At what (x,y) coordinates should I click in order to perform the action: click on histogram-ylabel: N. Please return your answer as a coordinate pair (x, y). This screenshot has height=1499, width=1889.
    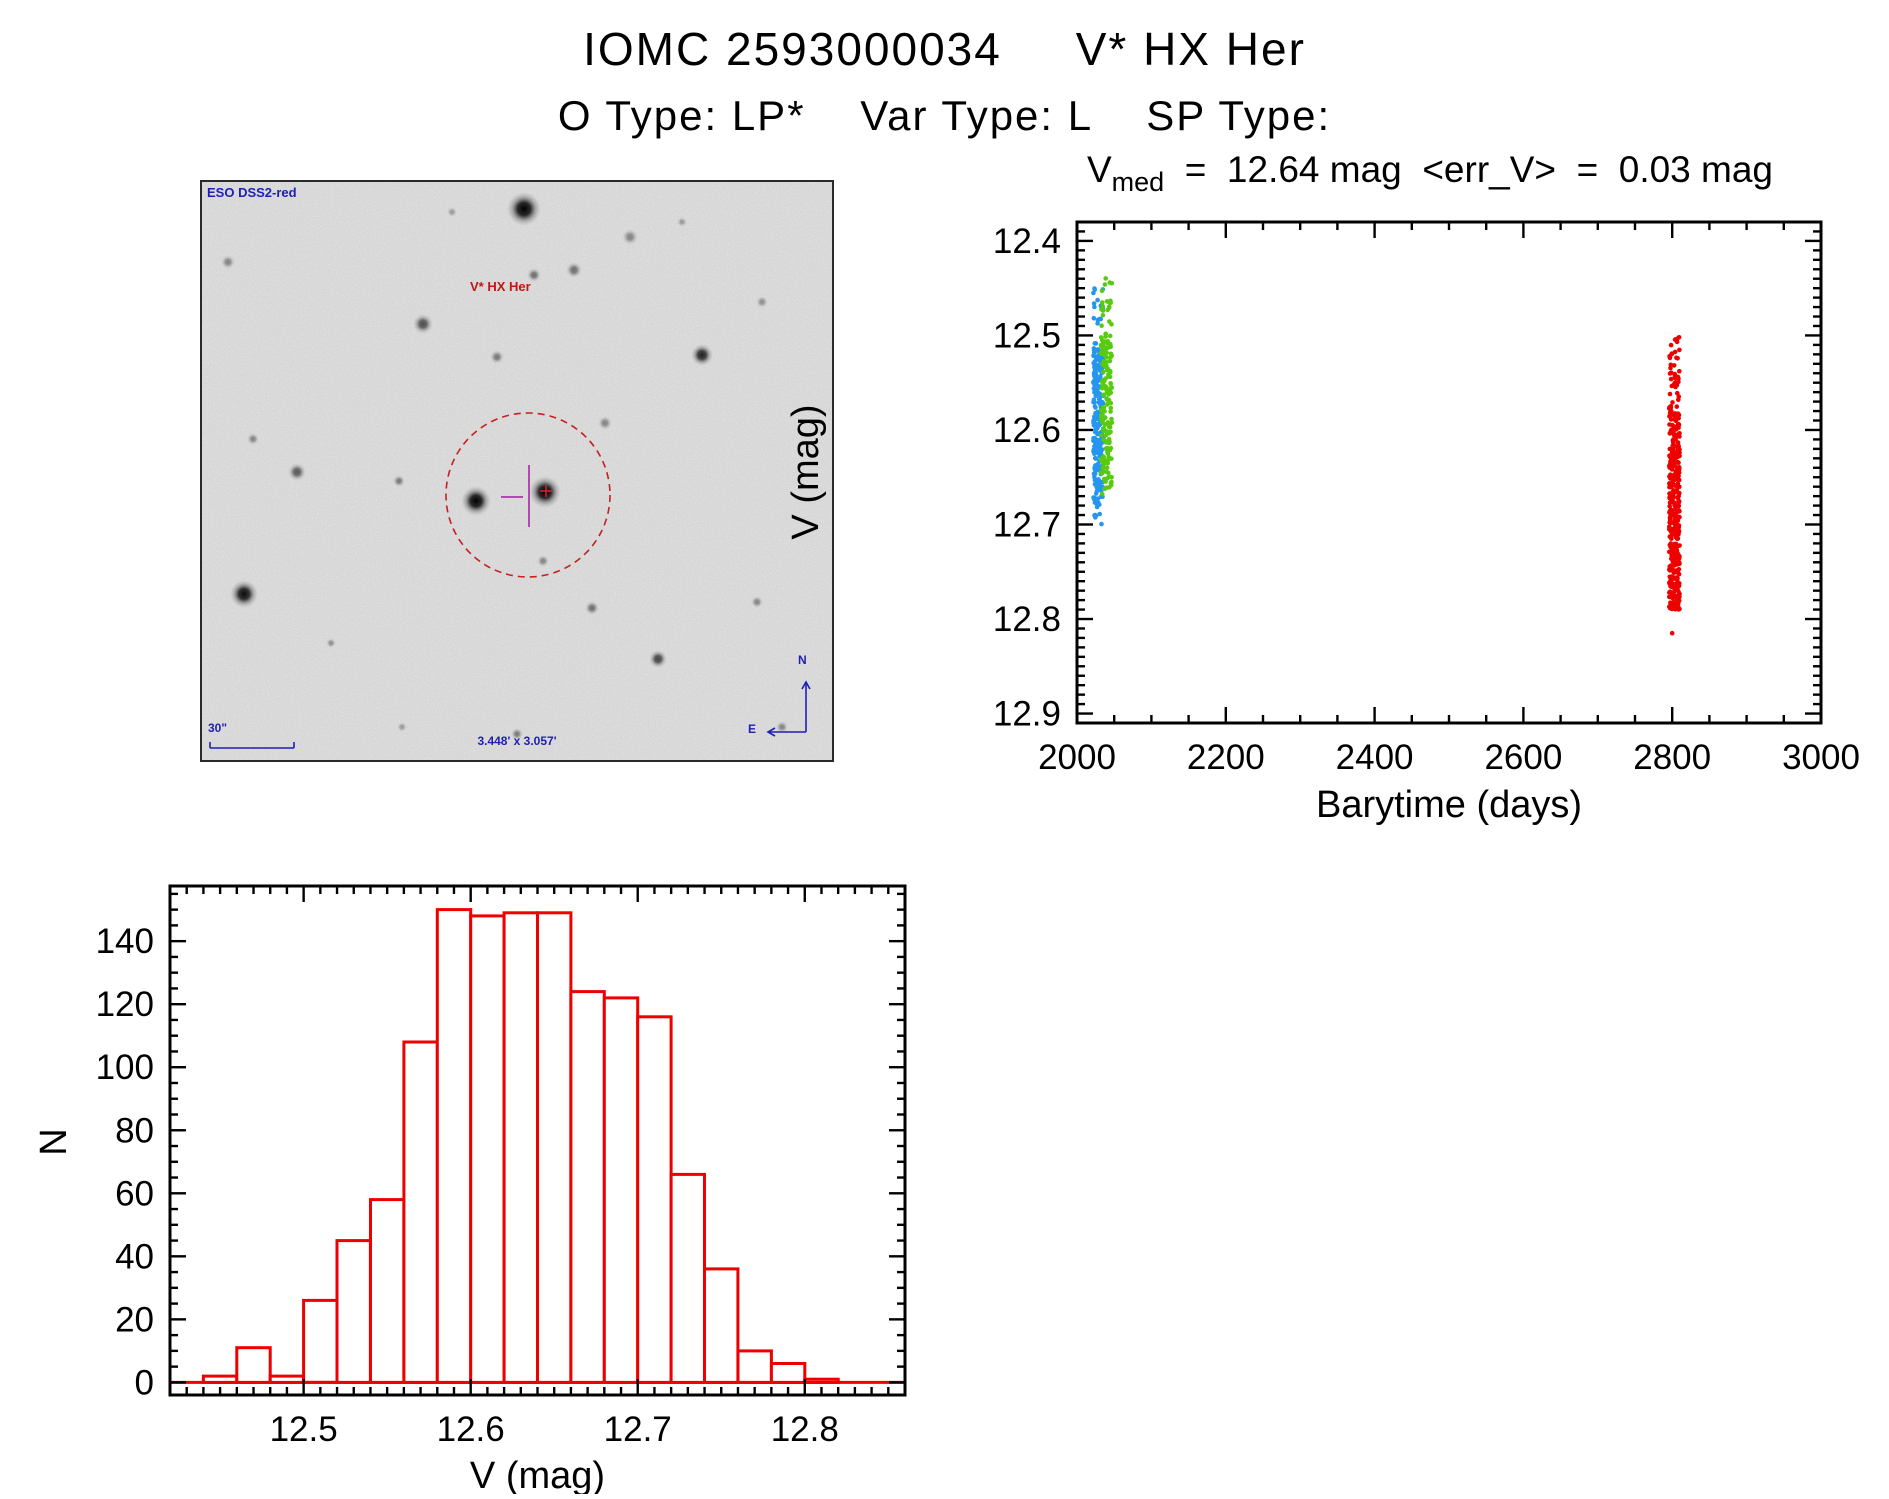
    Looking at the image, I should click on (54, 1141).